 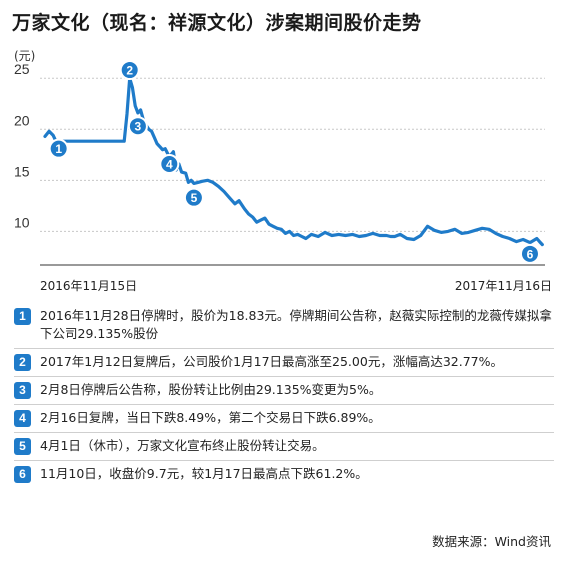 I want to click on event-marker-label: 5, so click(x=194, y=198).